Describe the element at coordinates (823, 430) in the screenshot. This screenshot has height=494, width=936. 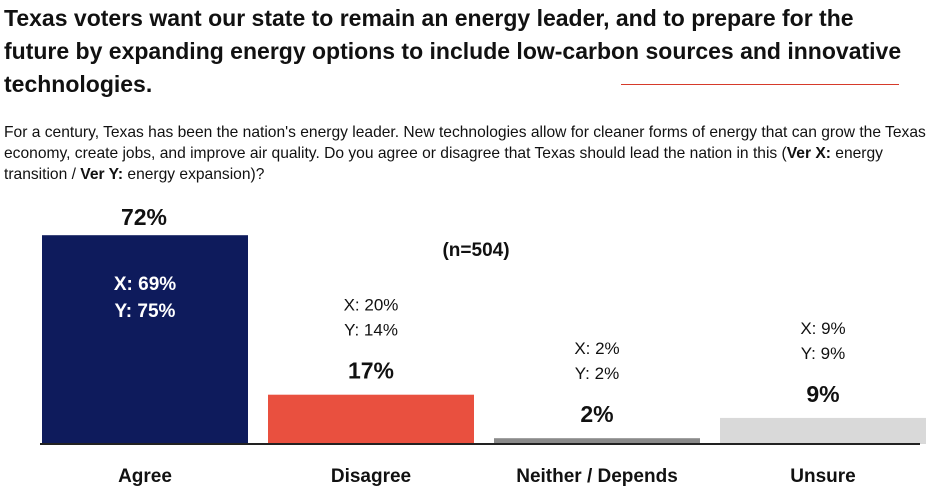
I see `bar-unsure` at that location.